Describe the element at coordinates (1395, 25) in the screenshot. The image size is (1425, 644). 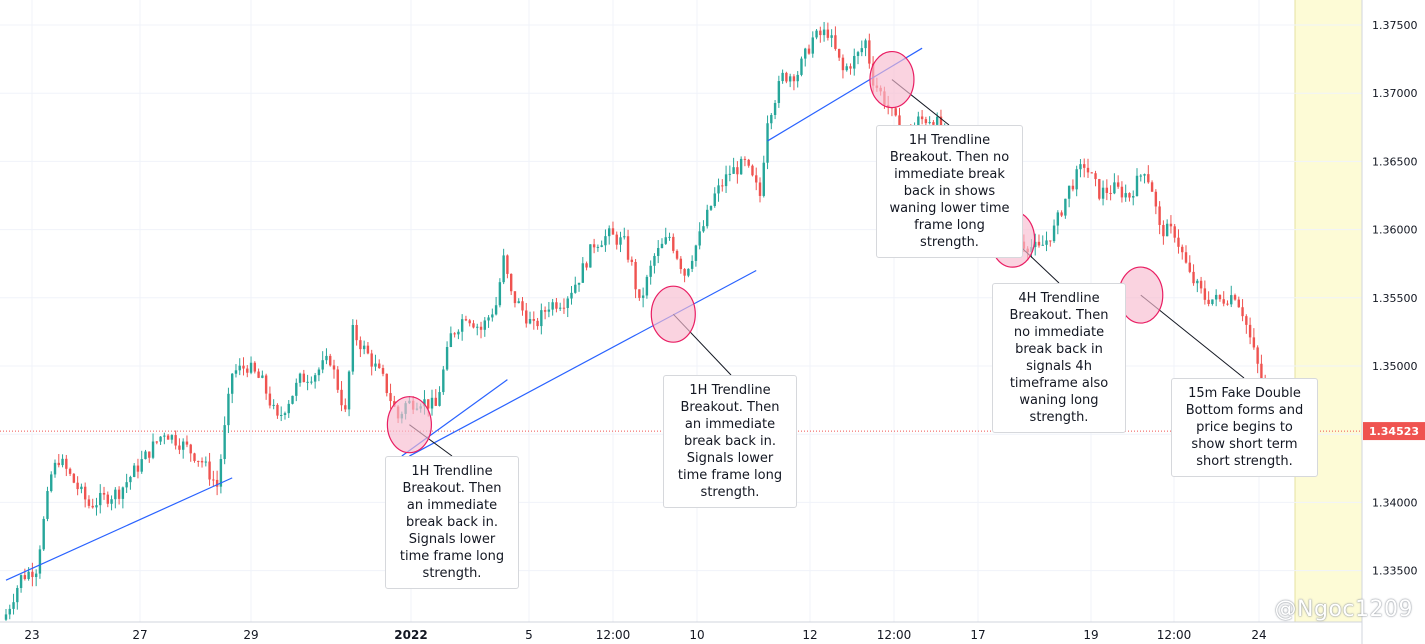
I see `y-tick-label: 1.37500` at that location.